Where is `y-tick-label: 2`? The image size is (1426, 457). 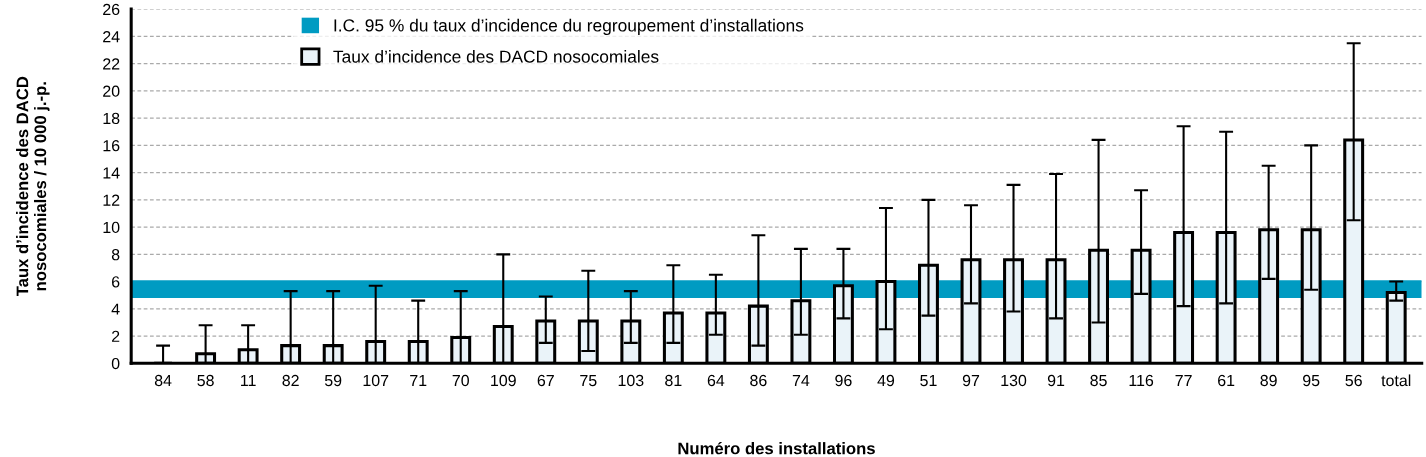
y-tick-label: 2 is located at coordinates (116, 336).